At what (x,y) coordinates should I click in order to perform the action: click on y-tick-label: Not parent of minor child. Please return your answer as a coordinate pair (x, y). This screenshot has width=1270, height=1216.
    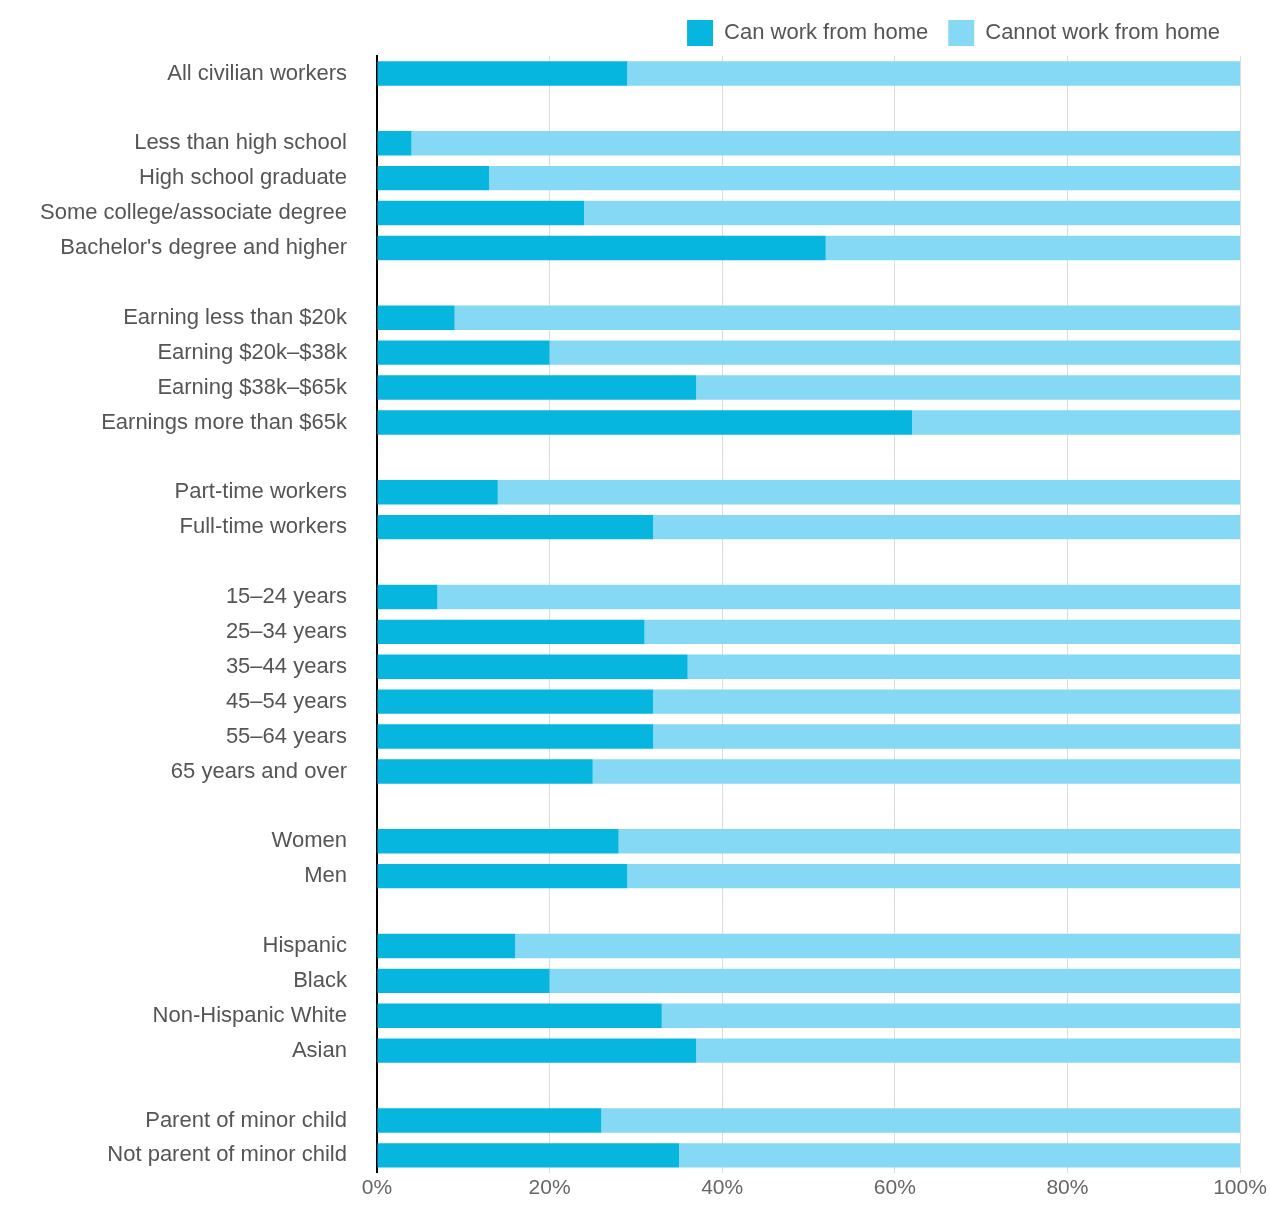
    Looking at the image, I should click on (227, 1154).